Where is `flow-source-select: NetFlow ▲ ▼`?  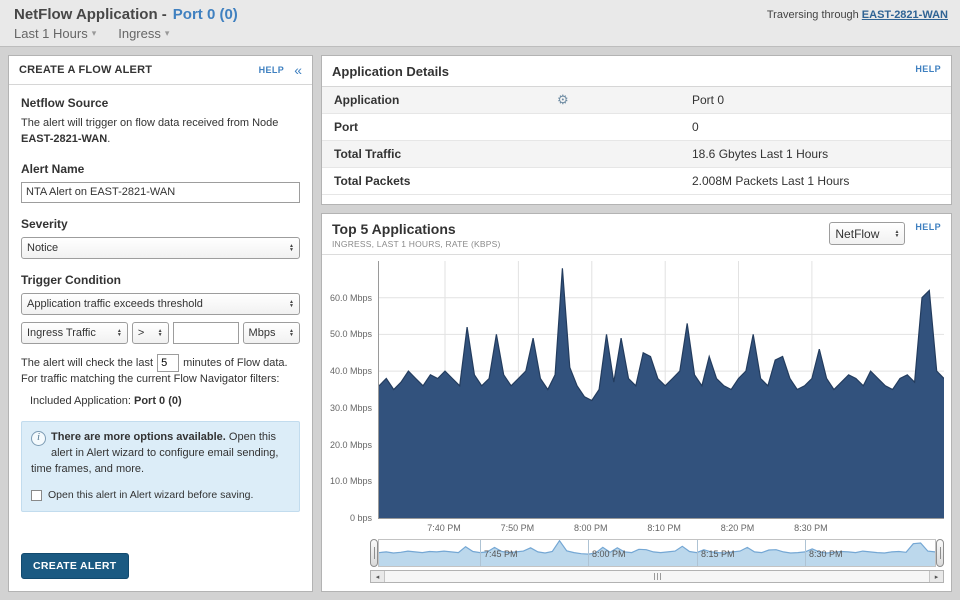
flow-source-select: NetFlow ▲ ▼ is located at coordinates (867, 233).